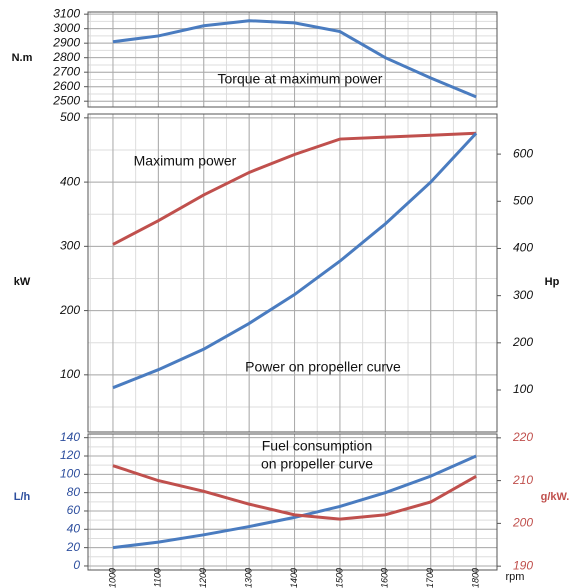 This screenshot has width=581, height=588. What do you see at coordinates (70, 117) in the screenshot?
I see `y-tick-label: 500` at bounding box center [70, 117].